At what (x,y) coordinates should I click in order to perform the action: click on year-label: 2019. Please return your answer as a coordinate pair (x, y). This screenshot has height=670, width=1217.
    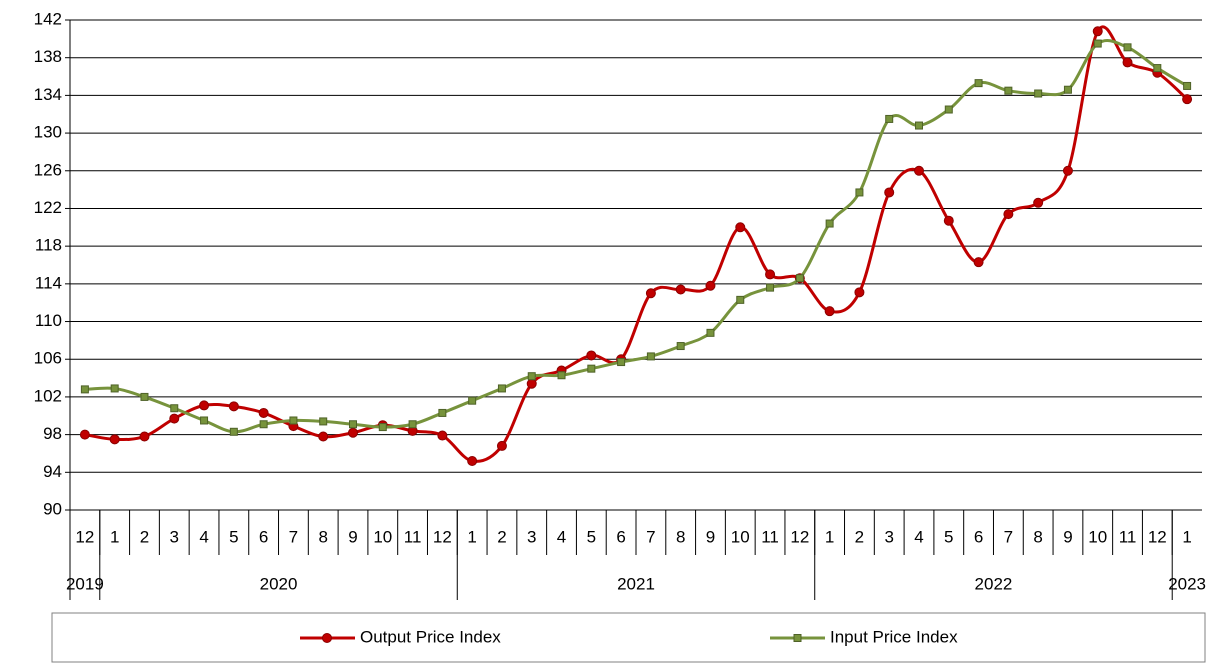
    Looking at the image, I should click on (85, 583).